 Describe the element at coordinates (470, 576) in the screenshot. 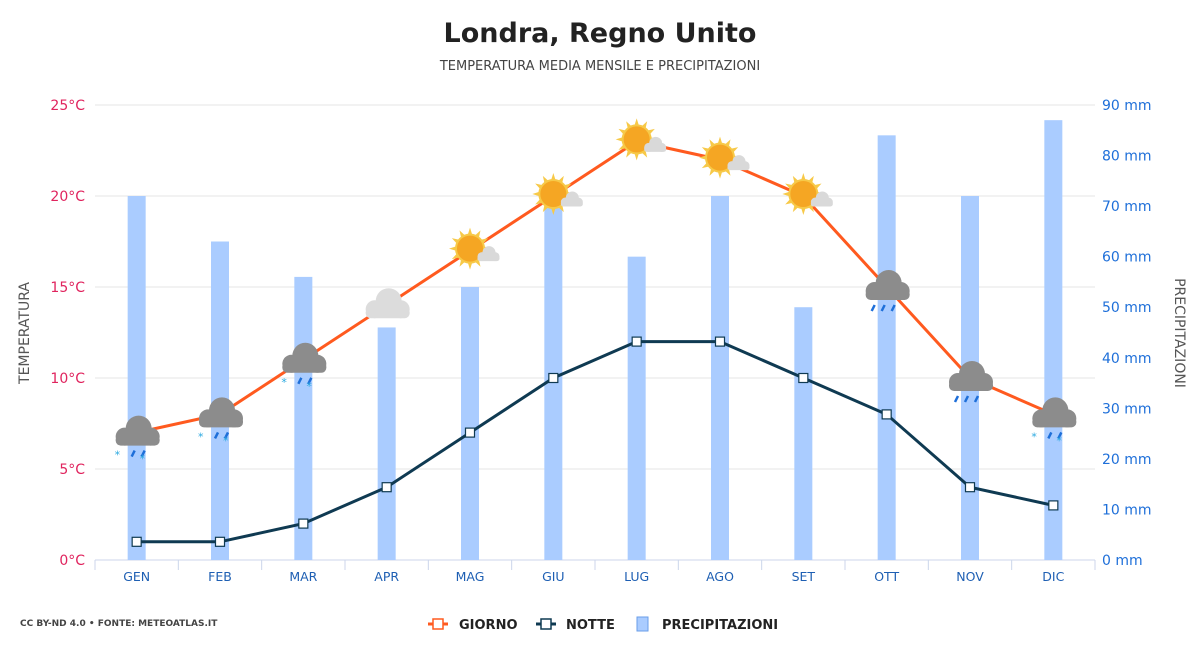

I see `x-tick-label: MAG` at that location.